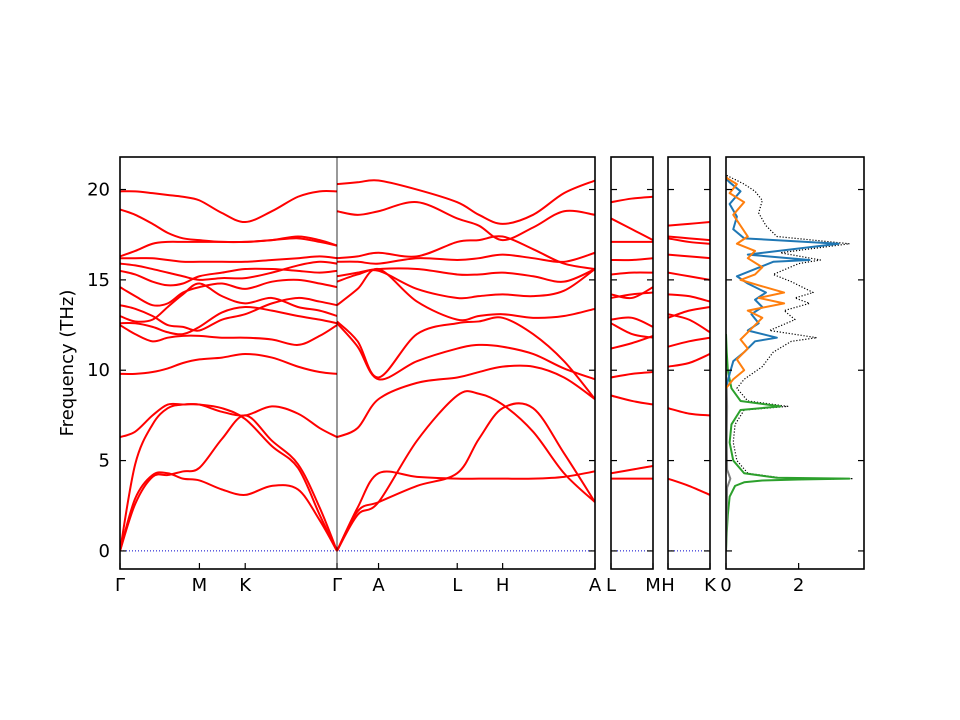 Image resolution: width=960 pixels, height=720 pixels. I want to click on dos-curves, so click(790, 362).